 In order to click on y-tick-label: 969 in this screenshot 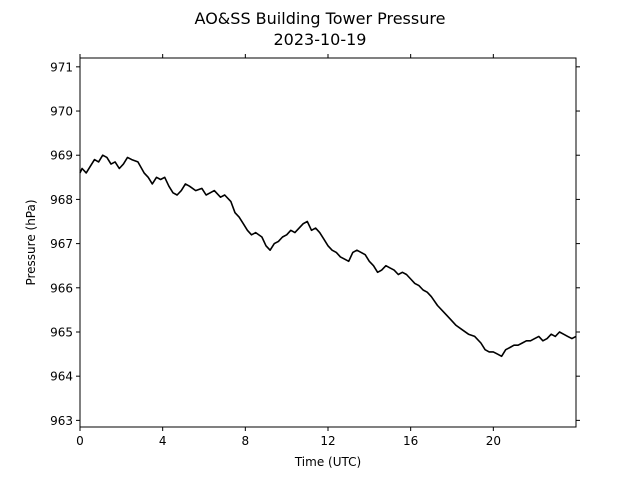, I will do `click(61, 156)`.